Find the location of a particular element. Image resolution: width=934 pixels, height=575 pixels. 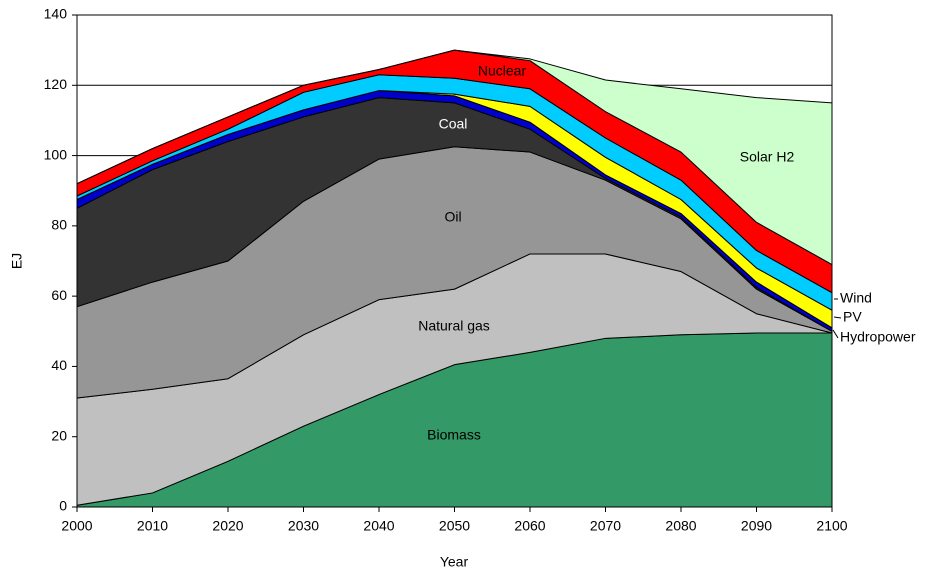

x-tick-label: 2080 is located at coordinates (680, 526).